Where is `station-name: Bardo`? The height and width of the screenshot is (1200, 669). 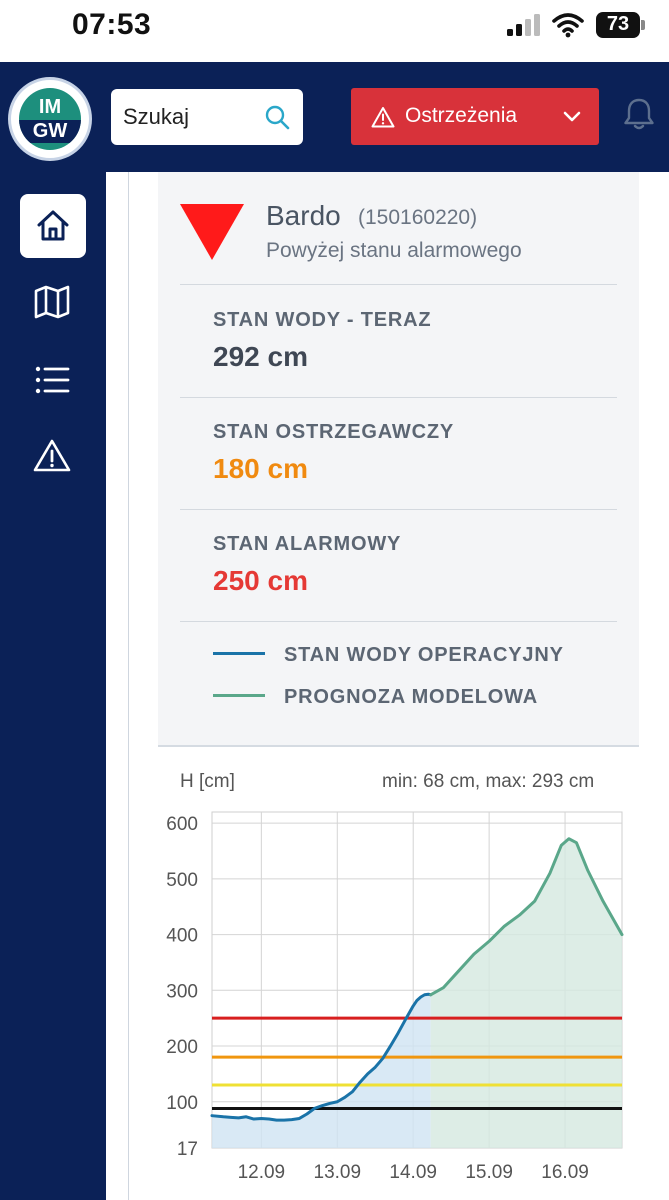 station-name: Bardo is located at coordinates (303, 215).